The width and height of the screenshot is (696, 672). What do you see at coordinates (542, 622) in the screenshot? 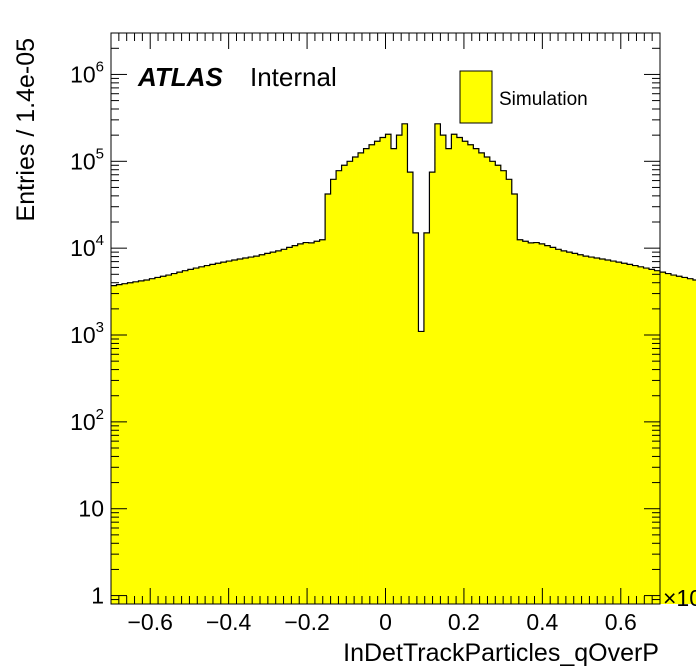
I see `x-tick-label: 0.4` at bounding box center [542, 622].